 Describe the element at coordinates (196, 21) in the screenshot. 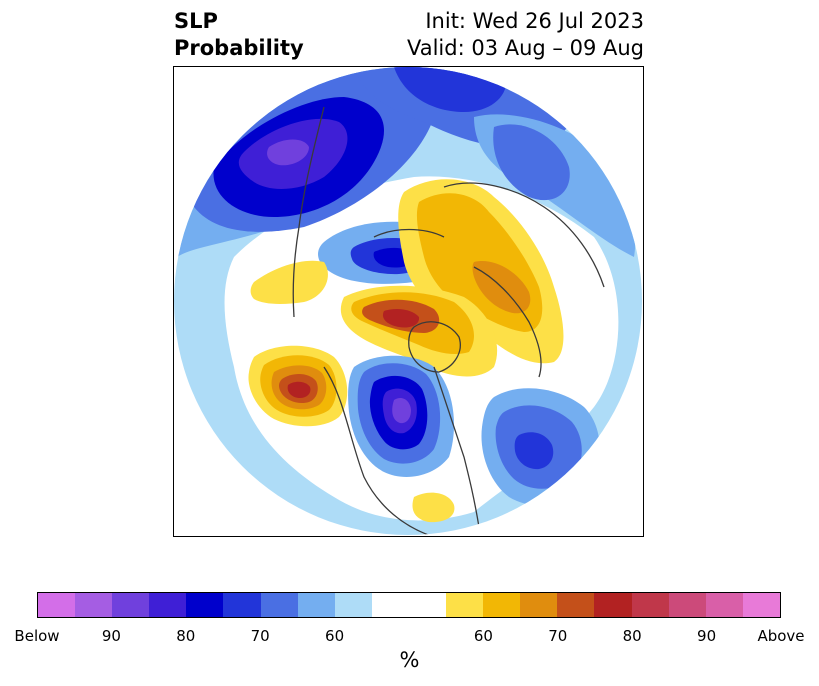

I see `title-variable: SLP` at that location.